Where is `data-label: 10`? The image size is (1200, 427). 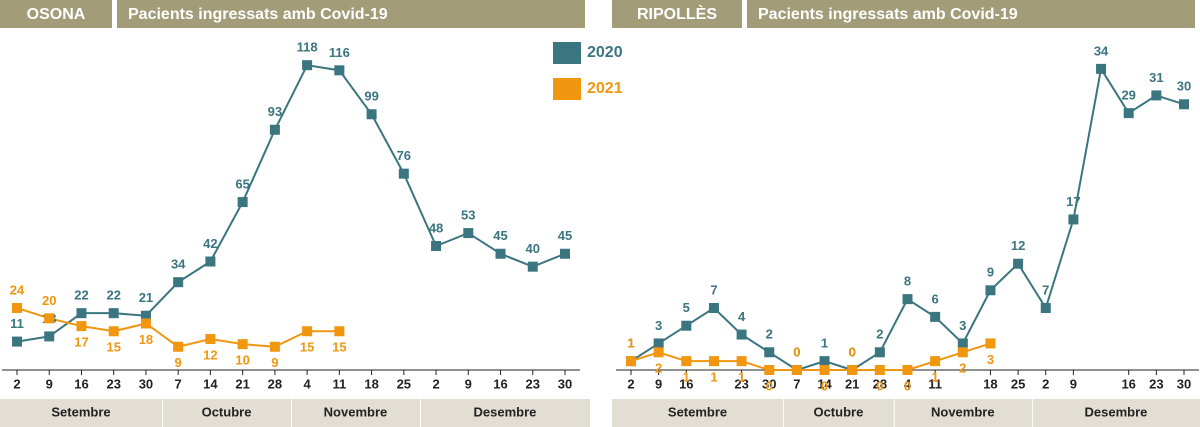
data-label: 10 is located at coordinates (242, 360).